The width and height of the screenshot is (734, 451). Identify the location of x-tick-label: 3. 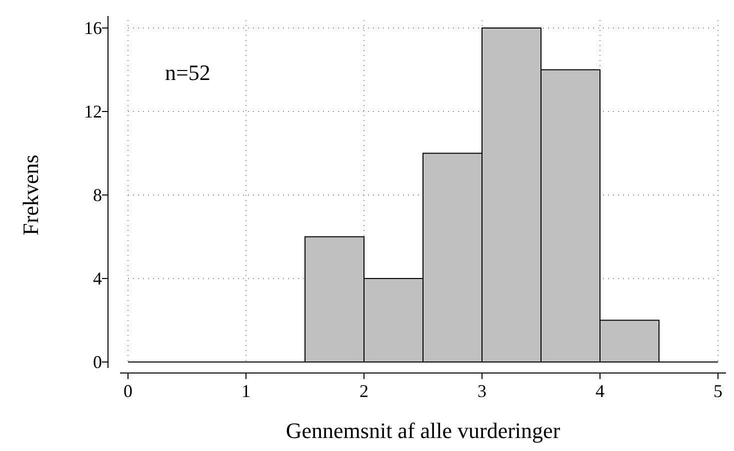
(482, 391).